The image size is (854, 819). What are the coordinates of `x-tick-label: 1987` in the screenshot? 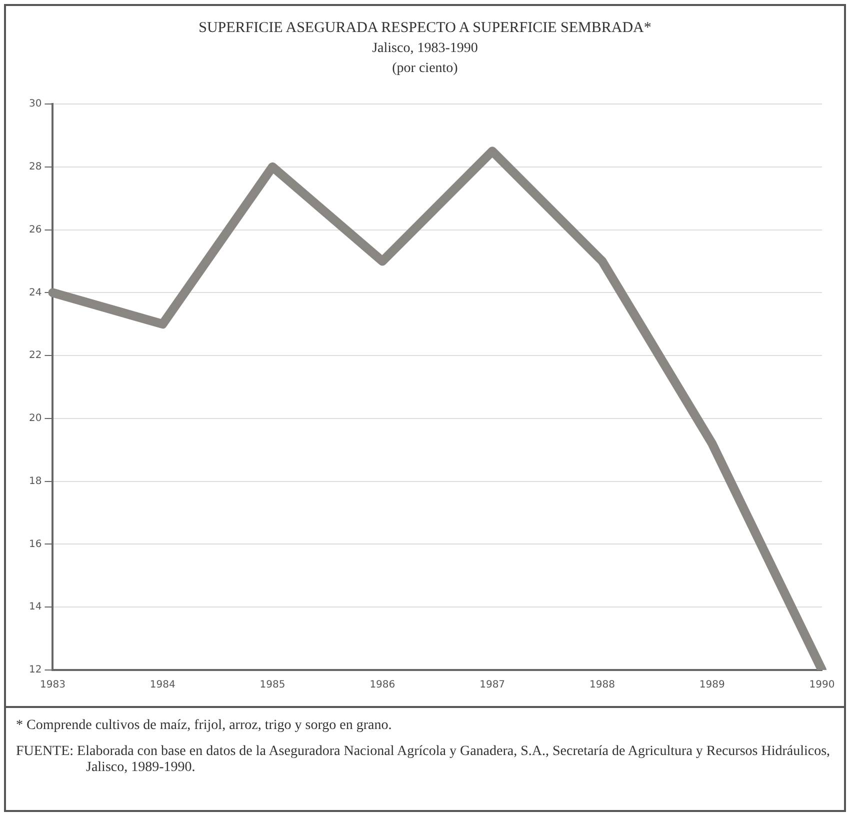 It's located at (493, 685).